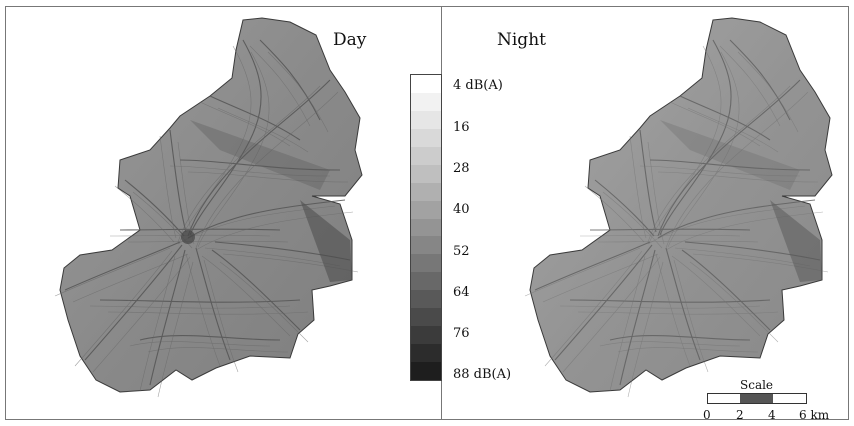 This screenshot has height=426, width=854. I want to click on legend-label-64: 64, so click(461, 292).